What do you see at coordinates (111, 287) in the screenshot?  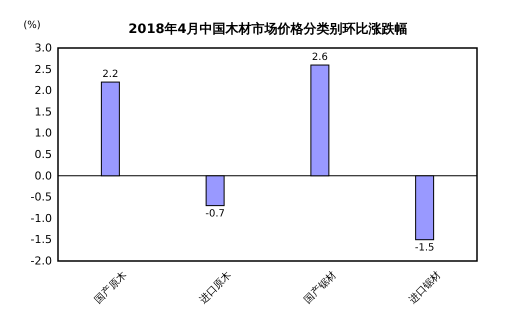 I see `x-tick-label: 国产原木` at bounding box center [111, 287].